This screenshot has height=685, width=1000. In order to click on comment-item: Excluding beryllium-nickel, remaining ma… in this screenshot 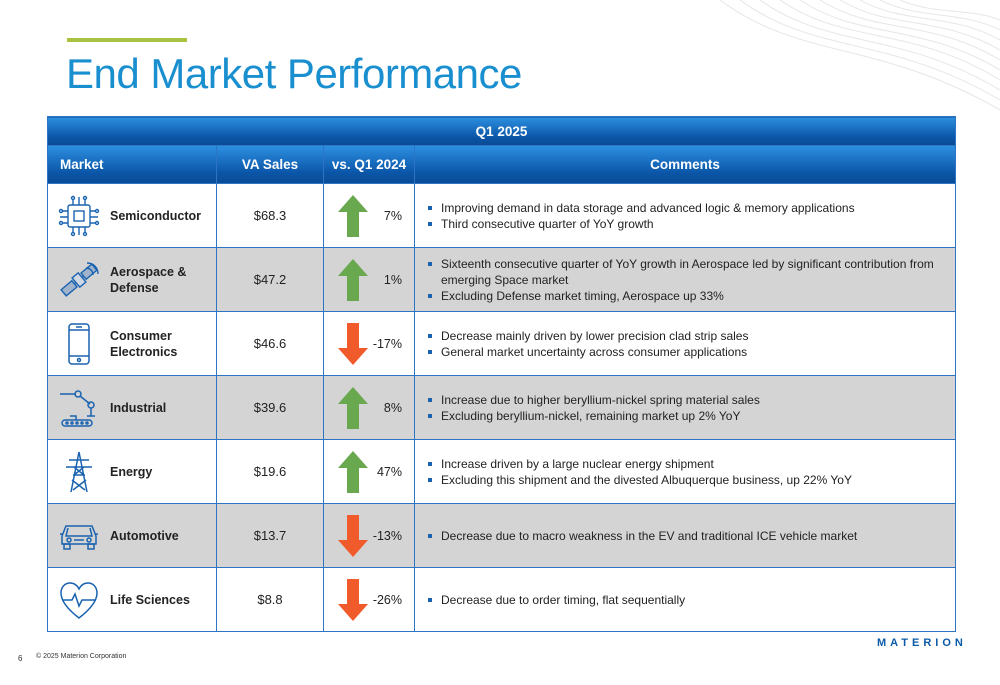, I will do `click(686, 416)`.